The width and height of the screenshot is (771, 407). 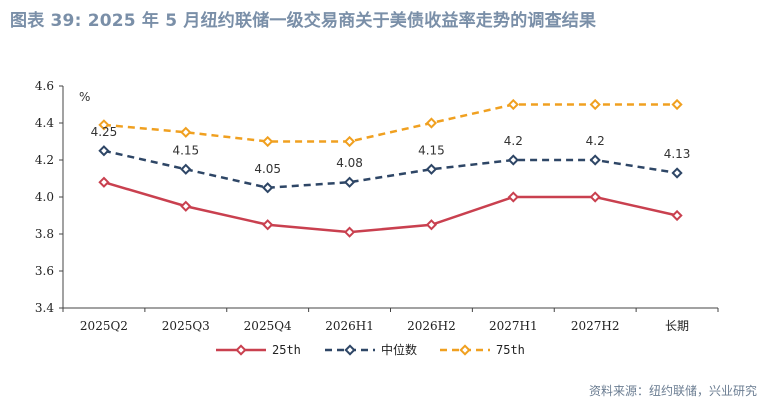 I want to click on data-label: 4.08, so click(x=349, y=163).